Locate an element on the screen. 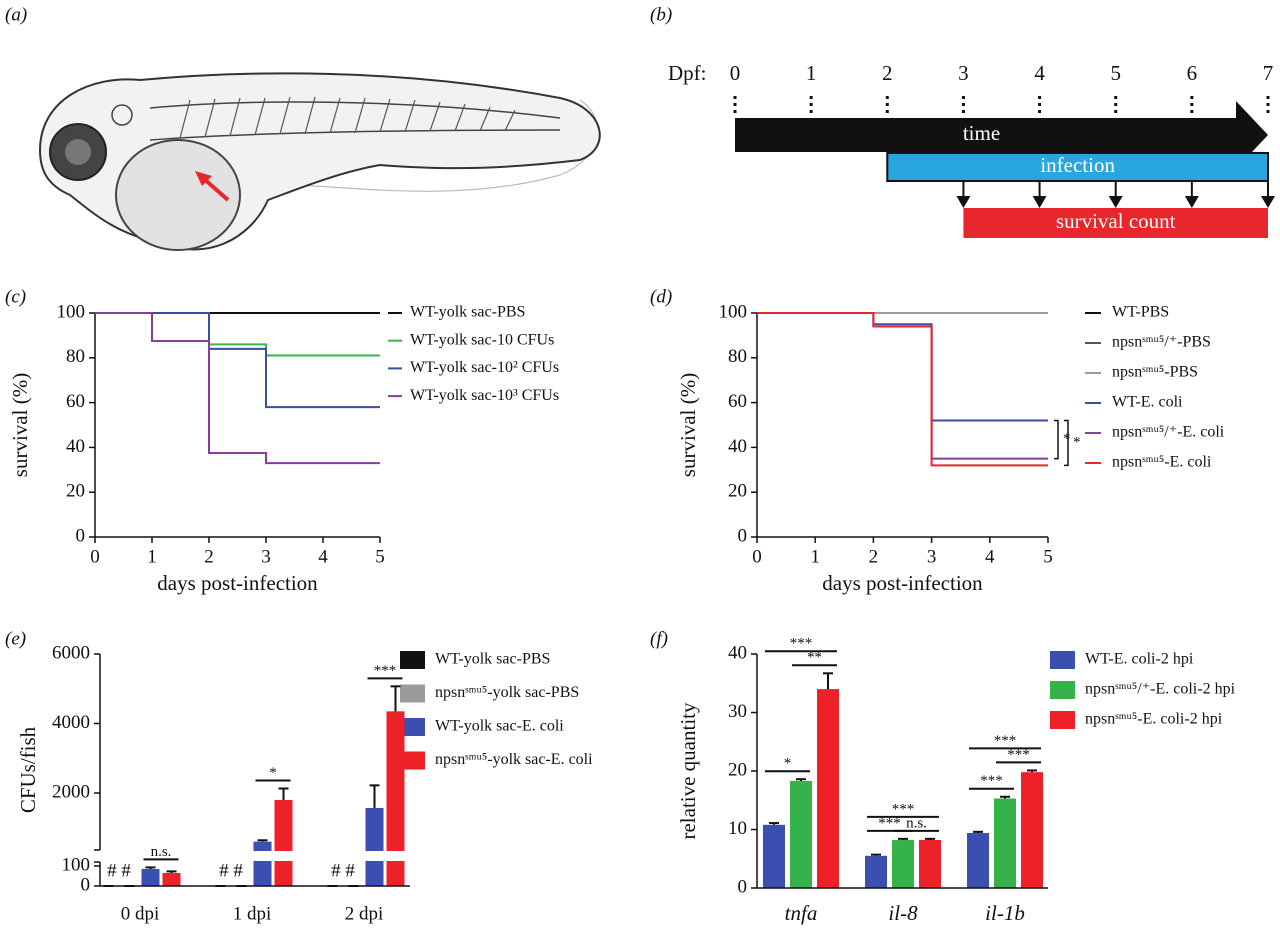  legend-label: WT-yolk sac-10² CFUs is located at coordinates (484, 367).